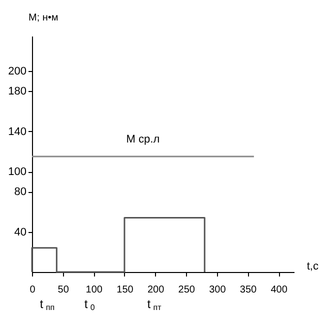 This screenshot has width=320, height=324. Describe the element at coordinates (94, 290) in the screenshot. I see `x-tick-label: 100` at that location.